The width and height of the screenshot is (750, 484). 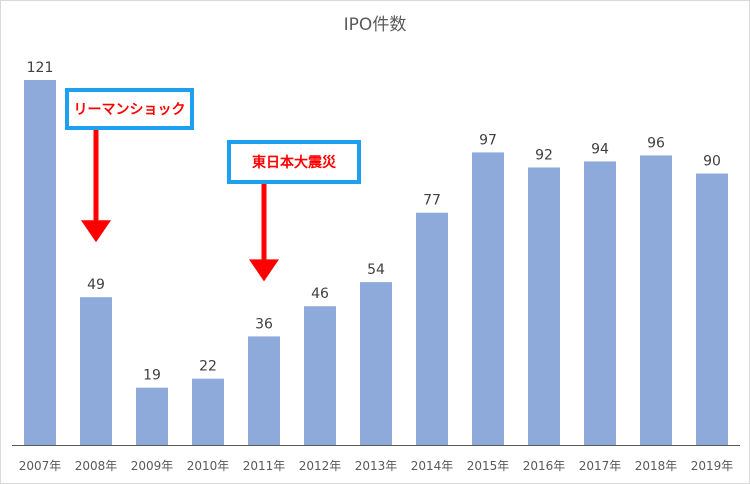 I want to click on value-label-2013年: 54, so click(x=376, y=270).